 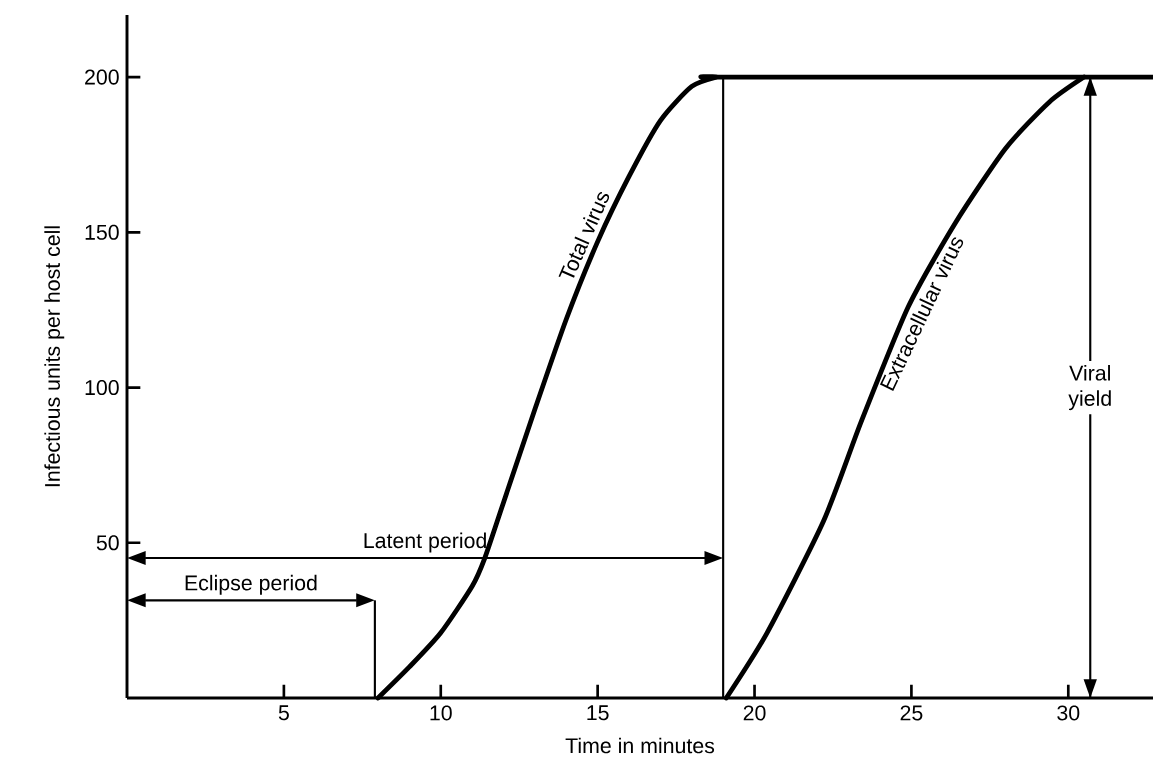 I want to click on y-tick-label: 50, so click(x=107, y=543).